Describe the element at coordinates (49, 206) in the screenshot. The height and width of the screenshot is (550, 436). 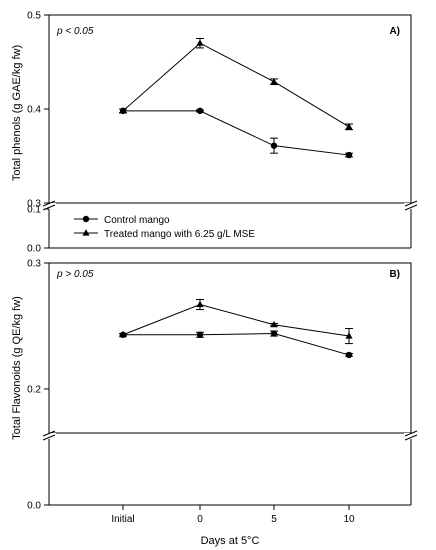
I see `axis-break-gap-a` at that location.